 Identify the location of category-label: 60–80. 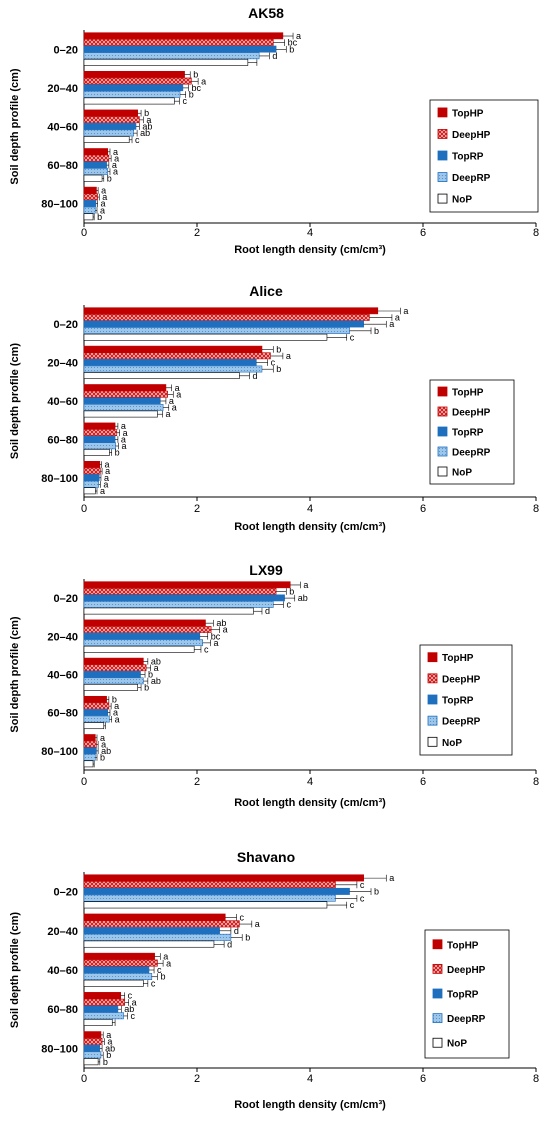
(62, 166).